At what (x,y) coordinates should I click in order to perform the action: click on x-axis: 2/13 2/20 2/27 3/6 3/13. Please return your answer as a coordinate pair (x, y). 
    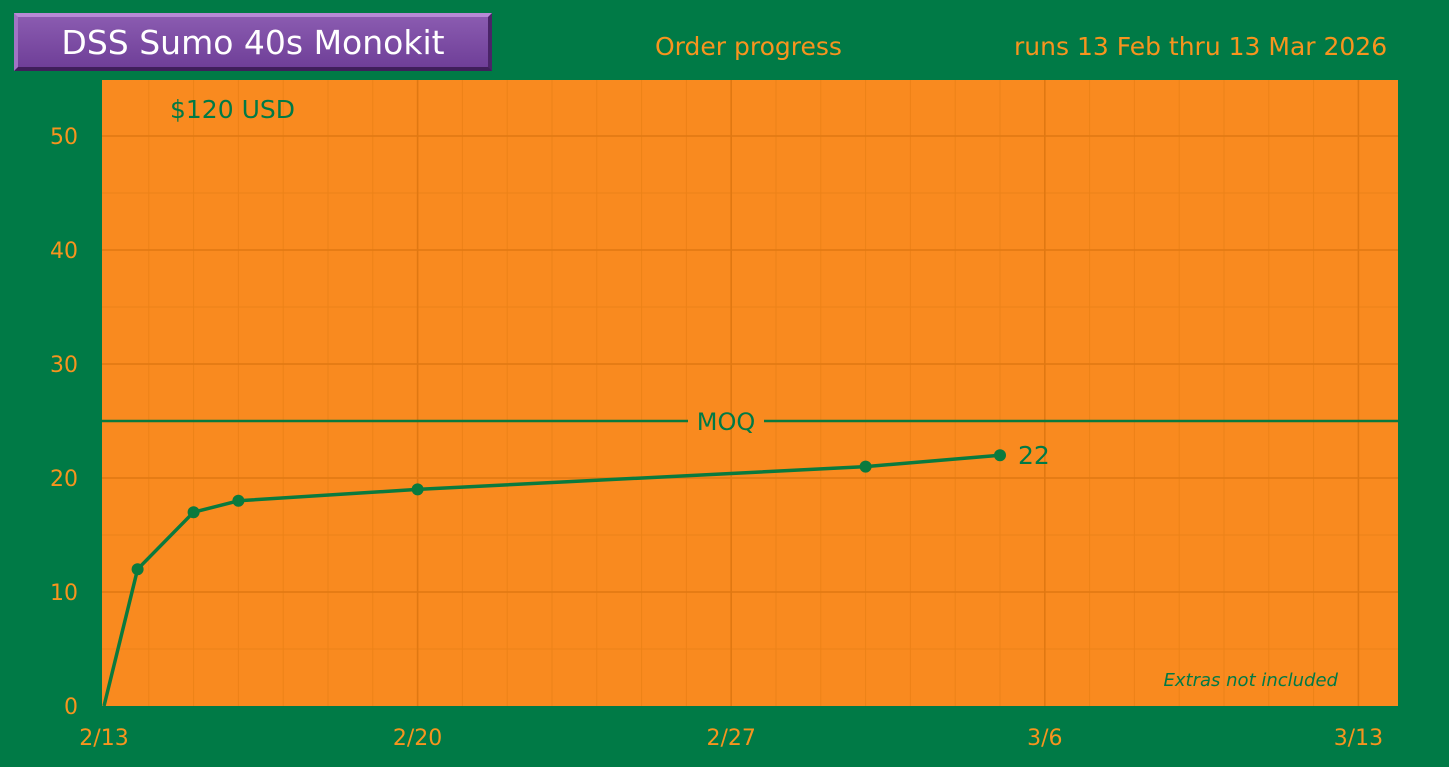
    Looking at the image, I should click on (731, 738).